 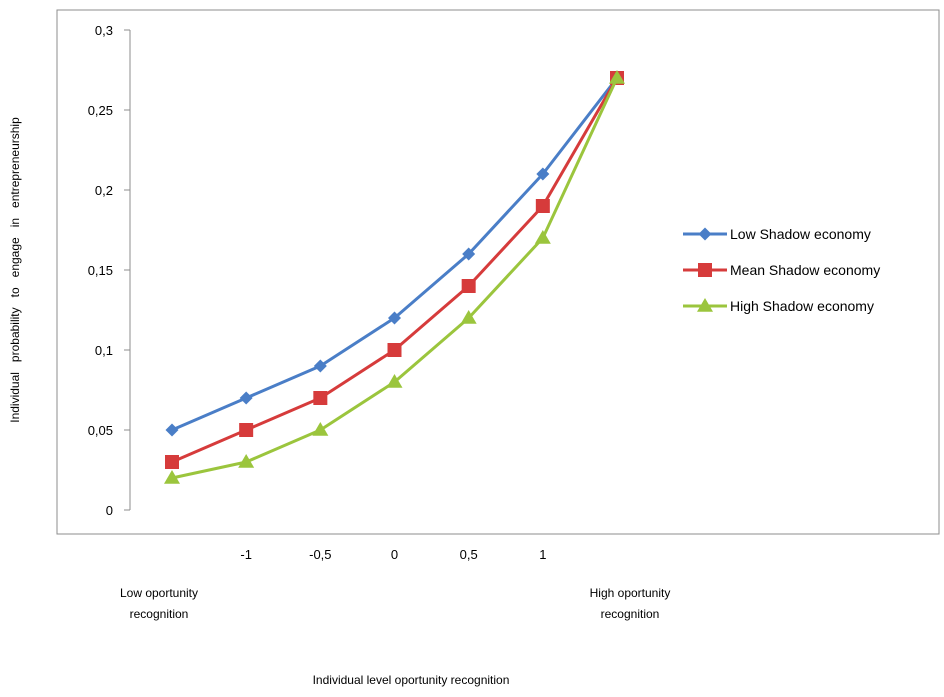 I want to click on y-tick-label: 0,1, so click(x=104, y=350).